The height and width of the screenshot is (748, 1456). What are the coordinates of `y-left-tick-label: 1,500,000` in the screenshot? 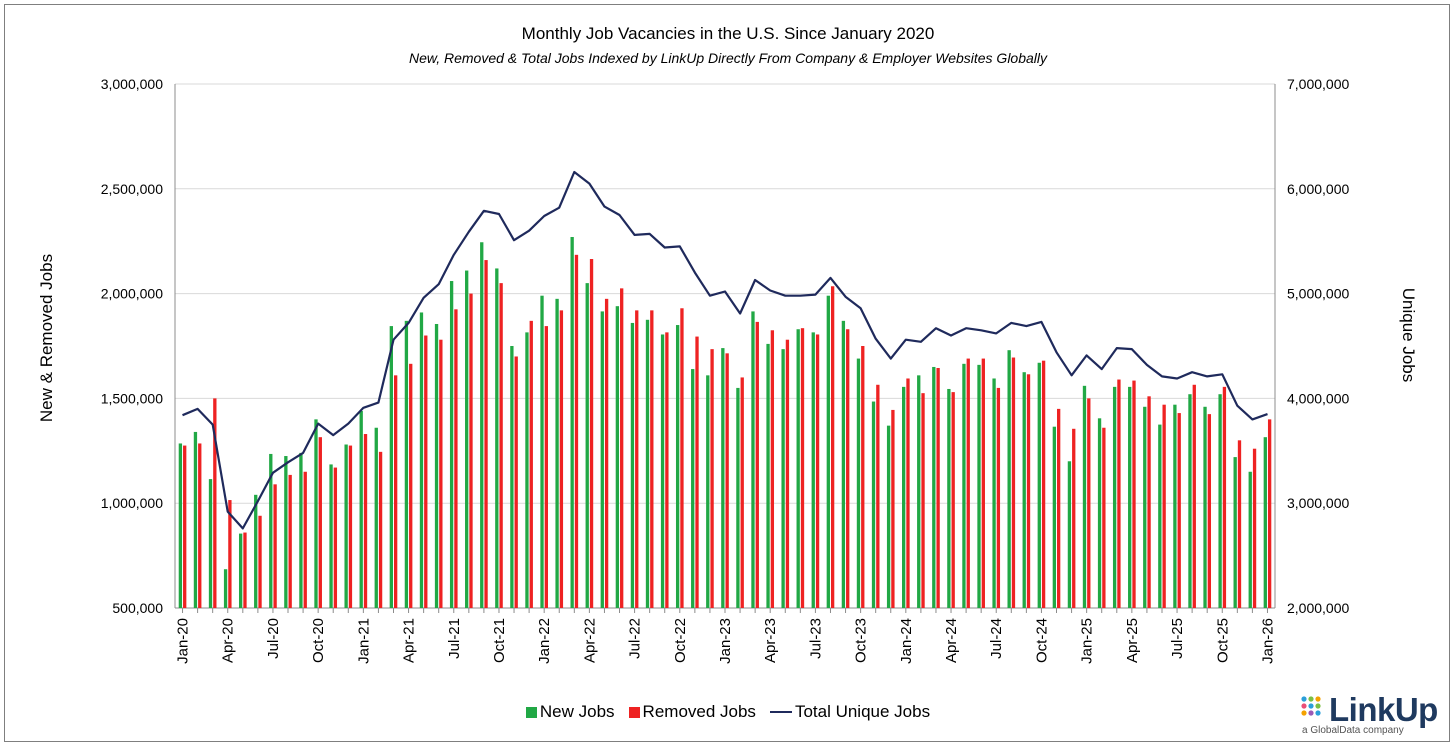 It's located at (132, 398).